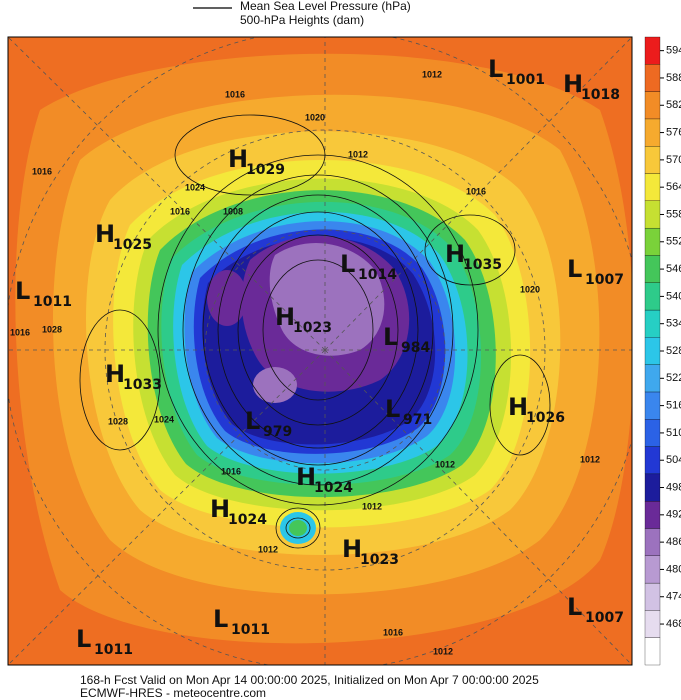  What do you see at coordinates (673, 433) in the screenshot?
I see `colorbar-label: 510` at bounding box center [673, 433].